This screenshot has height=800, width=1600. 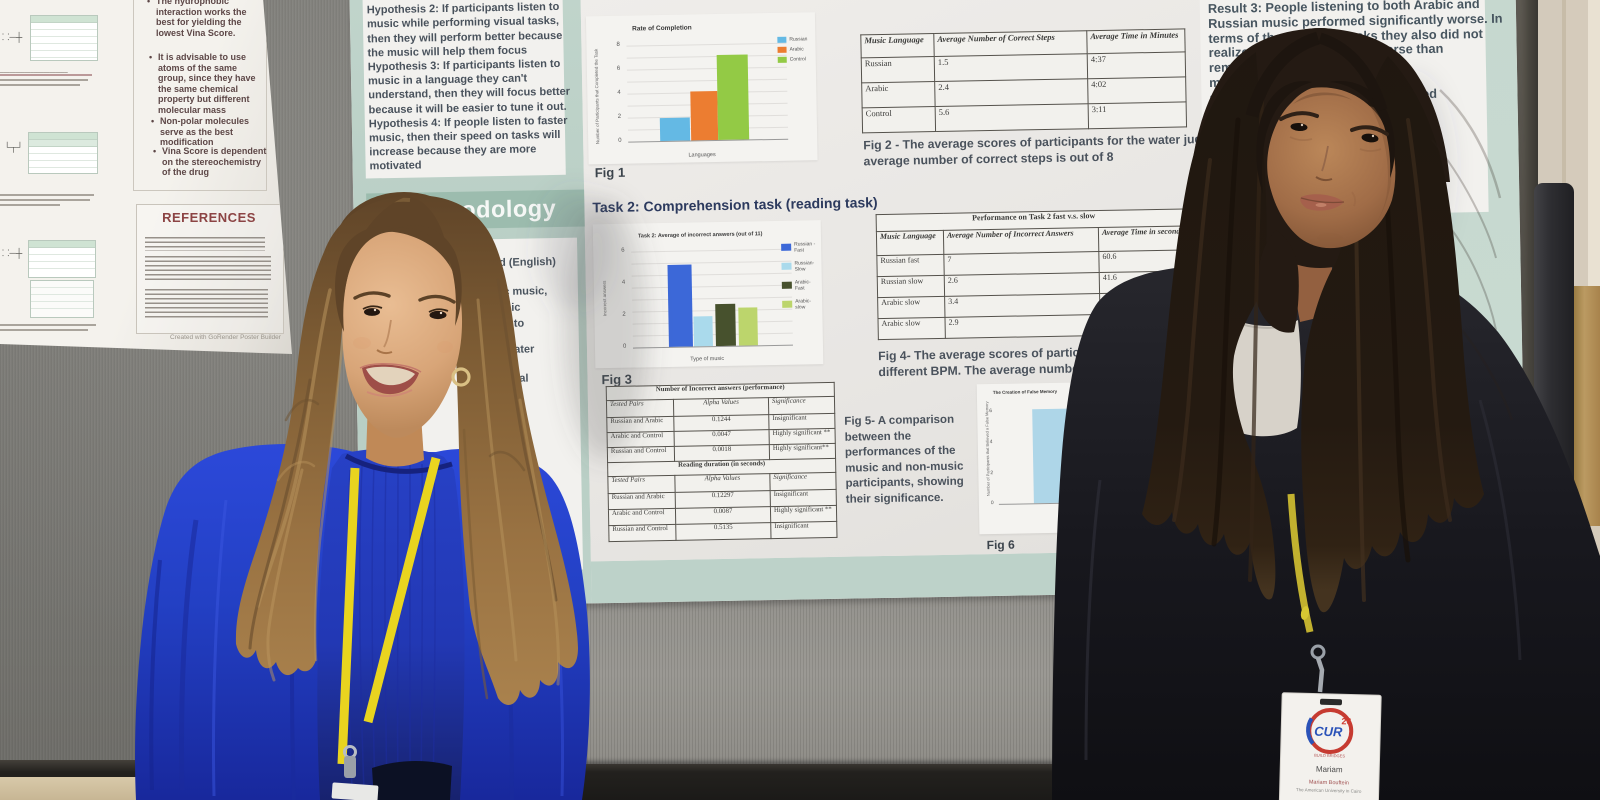 I want to click on svg-text: Mariam Bouftein, so click(x=1329, y=782).